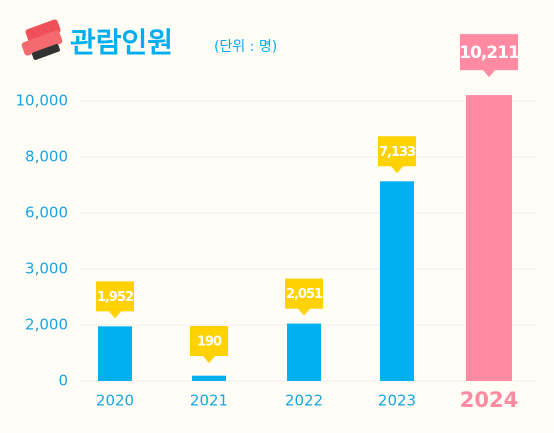 The height and width of the screenshot is (433, 554). I want to click on value-label: 1,952, so click(115, 297).